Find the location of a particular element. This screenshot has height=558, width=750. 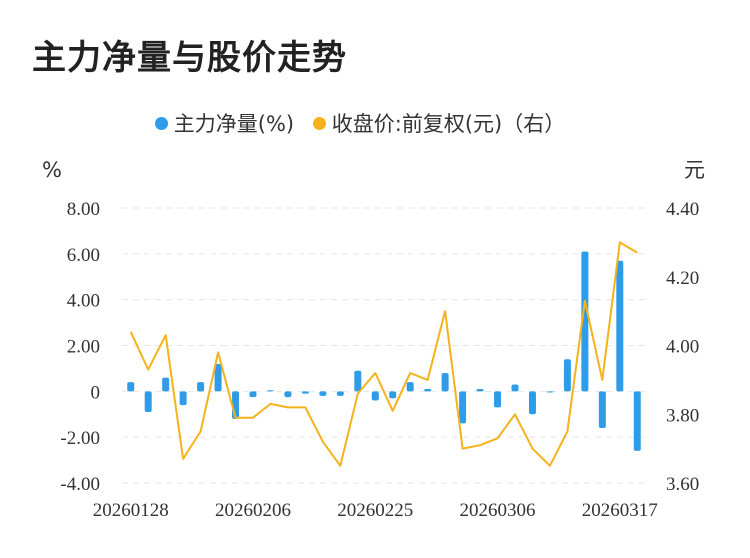

right-axis-unit: 元 is located at coordinates (694, 170).